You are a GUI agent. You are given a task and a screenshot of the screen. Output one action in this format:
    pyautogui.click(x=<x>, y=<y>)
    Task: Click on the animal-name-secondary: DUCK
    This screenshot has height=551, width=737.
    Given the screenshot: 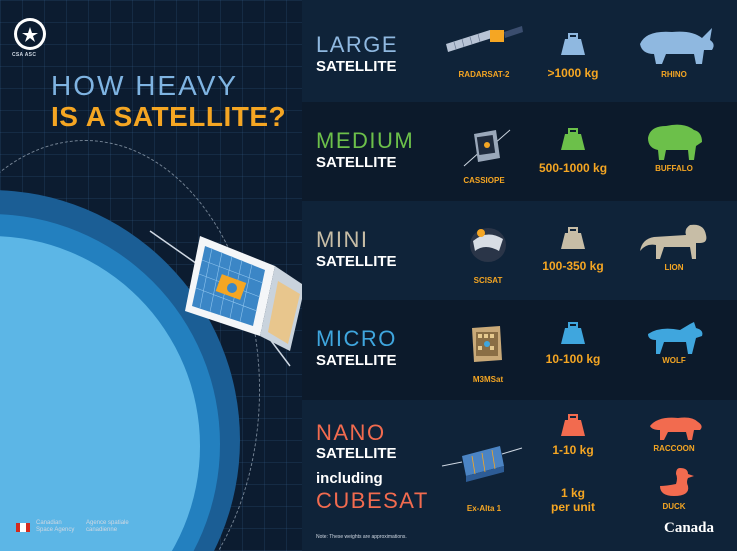 What is the action you would take?
    pyautogui.click(x=674, y=506)
    